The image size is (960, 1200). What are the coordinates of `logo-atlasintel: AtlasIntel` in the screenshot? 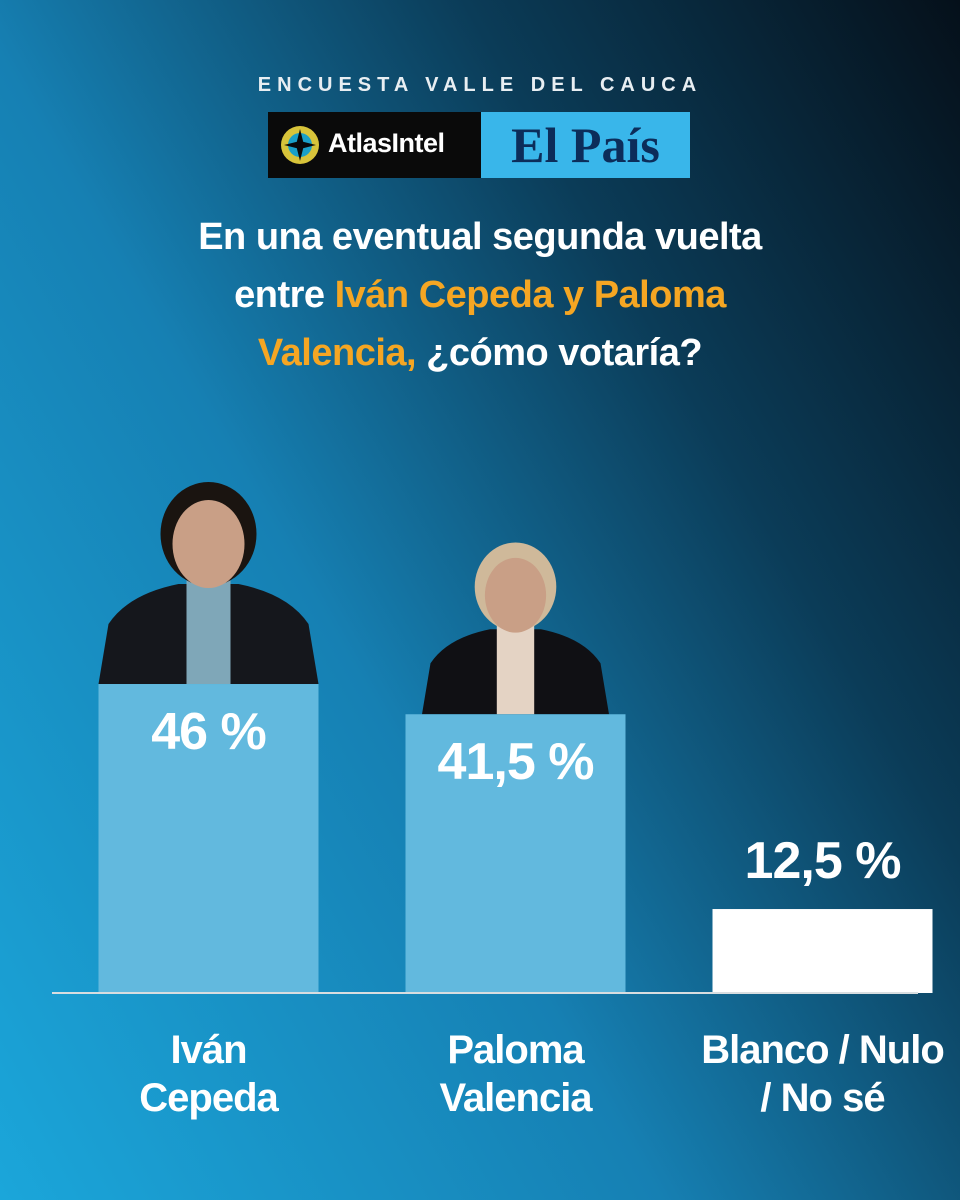 It's located at (374, 145).